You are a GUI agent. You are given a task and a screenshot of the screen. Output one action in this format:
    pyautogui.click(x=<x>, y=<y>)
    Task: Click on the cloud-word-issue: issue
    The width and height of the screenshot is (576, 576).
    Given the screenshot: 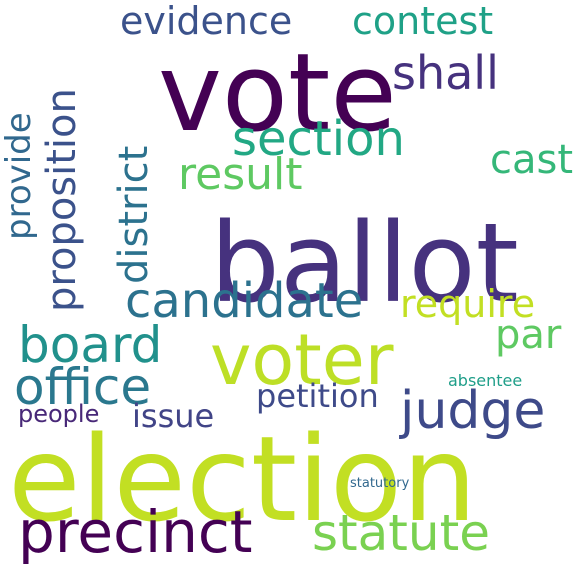 What is the action you would take?
    pyautogui.click(x=173, y=416)
    